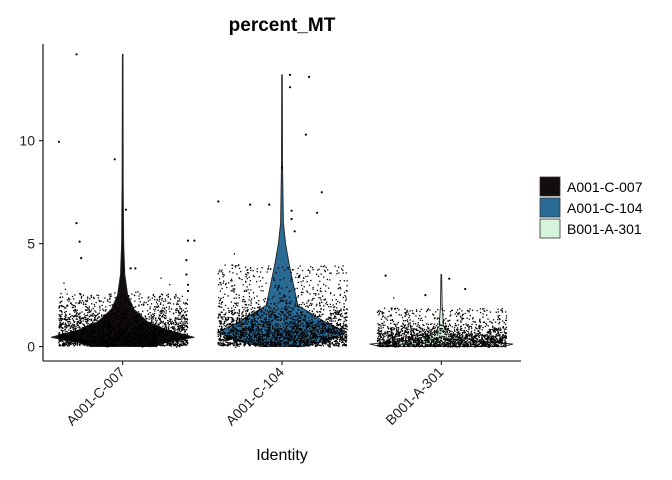 The image size is (672, 480). Describe the element at coordinates (27, 141) in the screenshot. I see `y-tick-label: 10` at that location.